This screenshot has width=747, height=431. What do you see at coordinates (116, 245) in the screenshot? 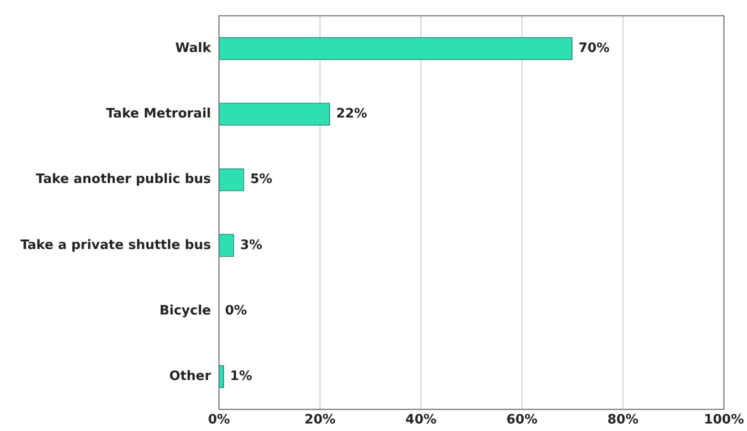
I see `y-tick-label: Take a private shuttle bus` at bounding box center [116, 245].